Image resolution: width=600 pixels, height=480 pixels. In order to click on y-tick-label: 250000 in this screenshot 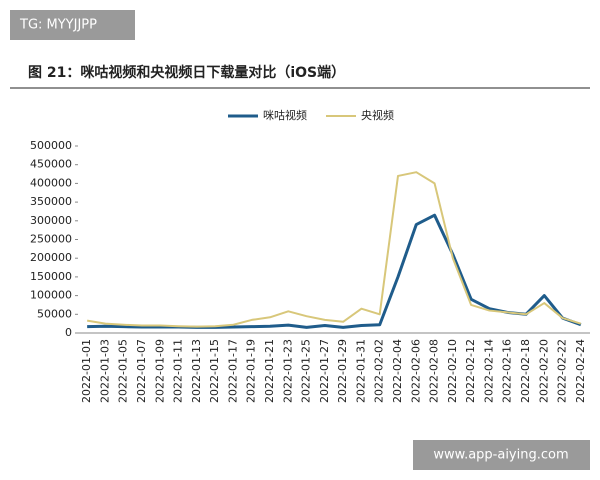, I will do `click(51, 239)`.